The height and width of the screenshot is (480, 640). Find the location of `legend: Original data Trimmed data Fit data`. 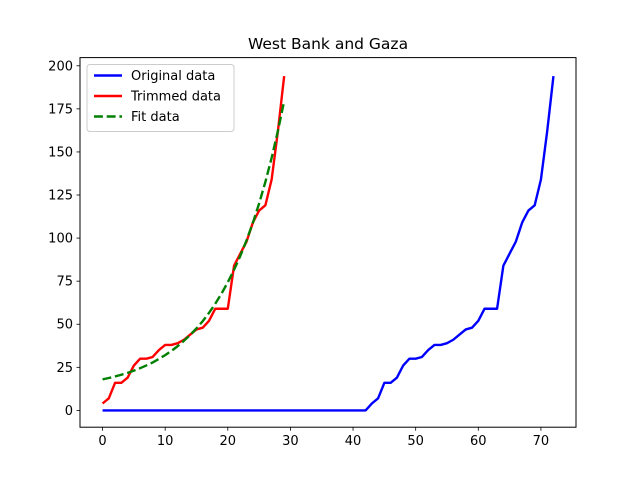

legend: Original data Trimmed data Fit data is located at coordinates (160, 98).